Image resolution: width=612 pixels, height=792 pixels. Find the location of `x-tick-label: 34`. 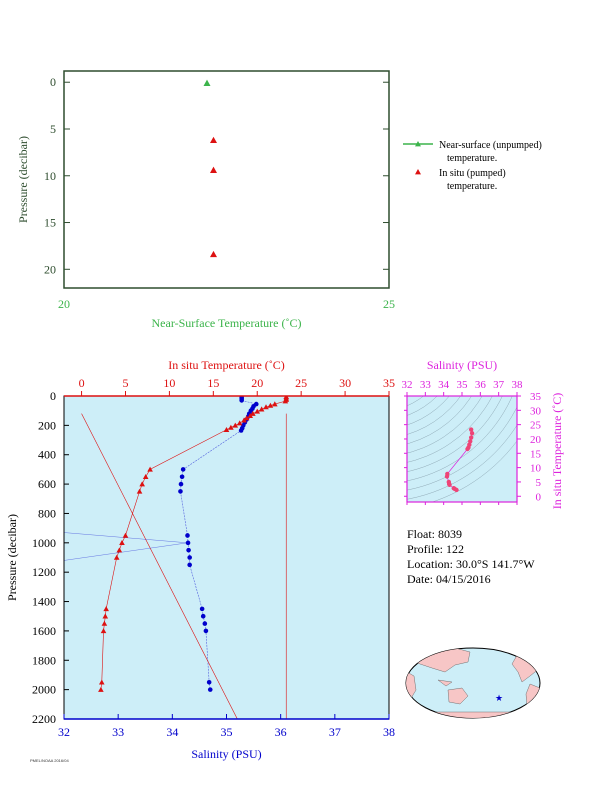

x-tick-label: 34 is located at coordinates (444, 385).